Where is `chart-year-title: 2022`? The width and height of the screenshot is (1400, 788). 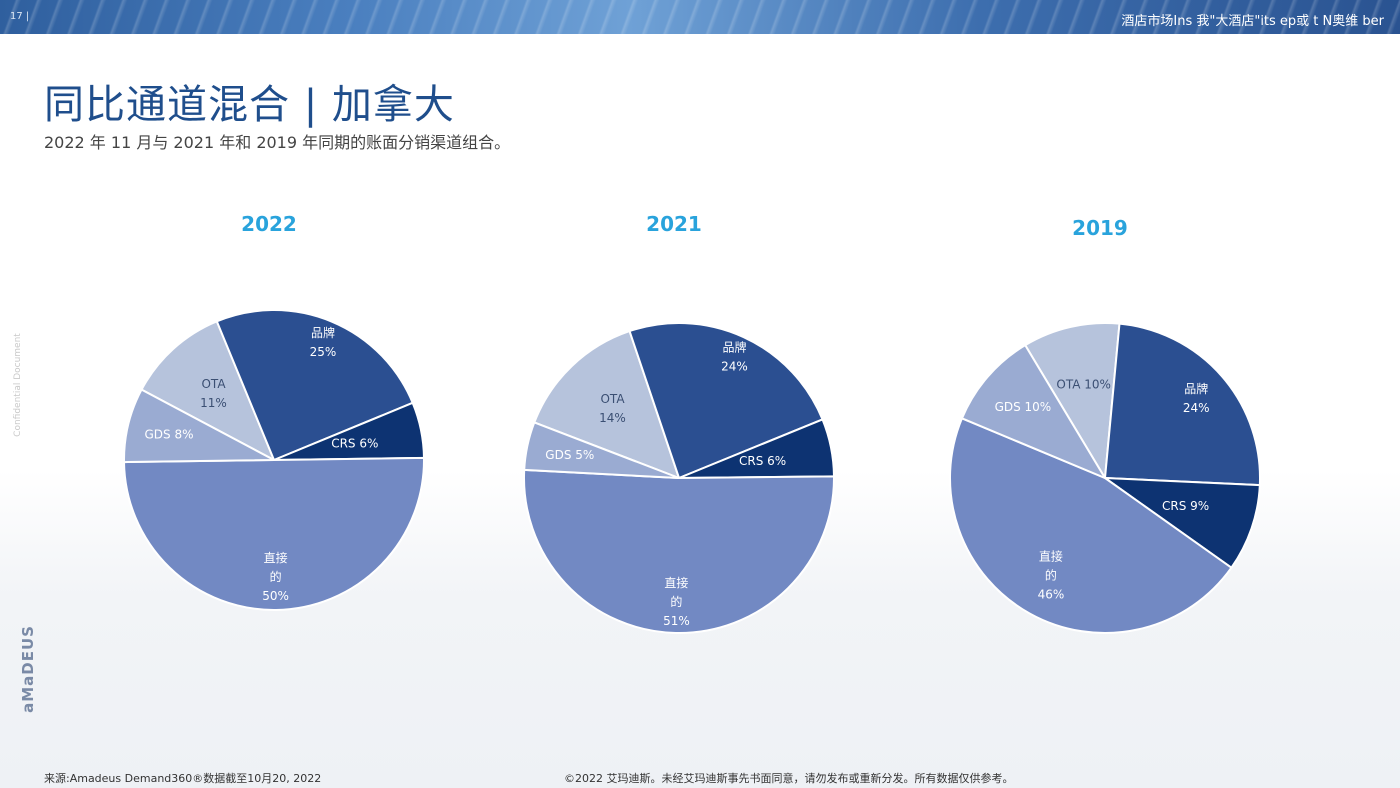
chart-year-title: 2022 is located at coordinates (269, 224).